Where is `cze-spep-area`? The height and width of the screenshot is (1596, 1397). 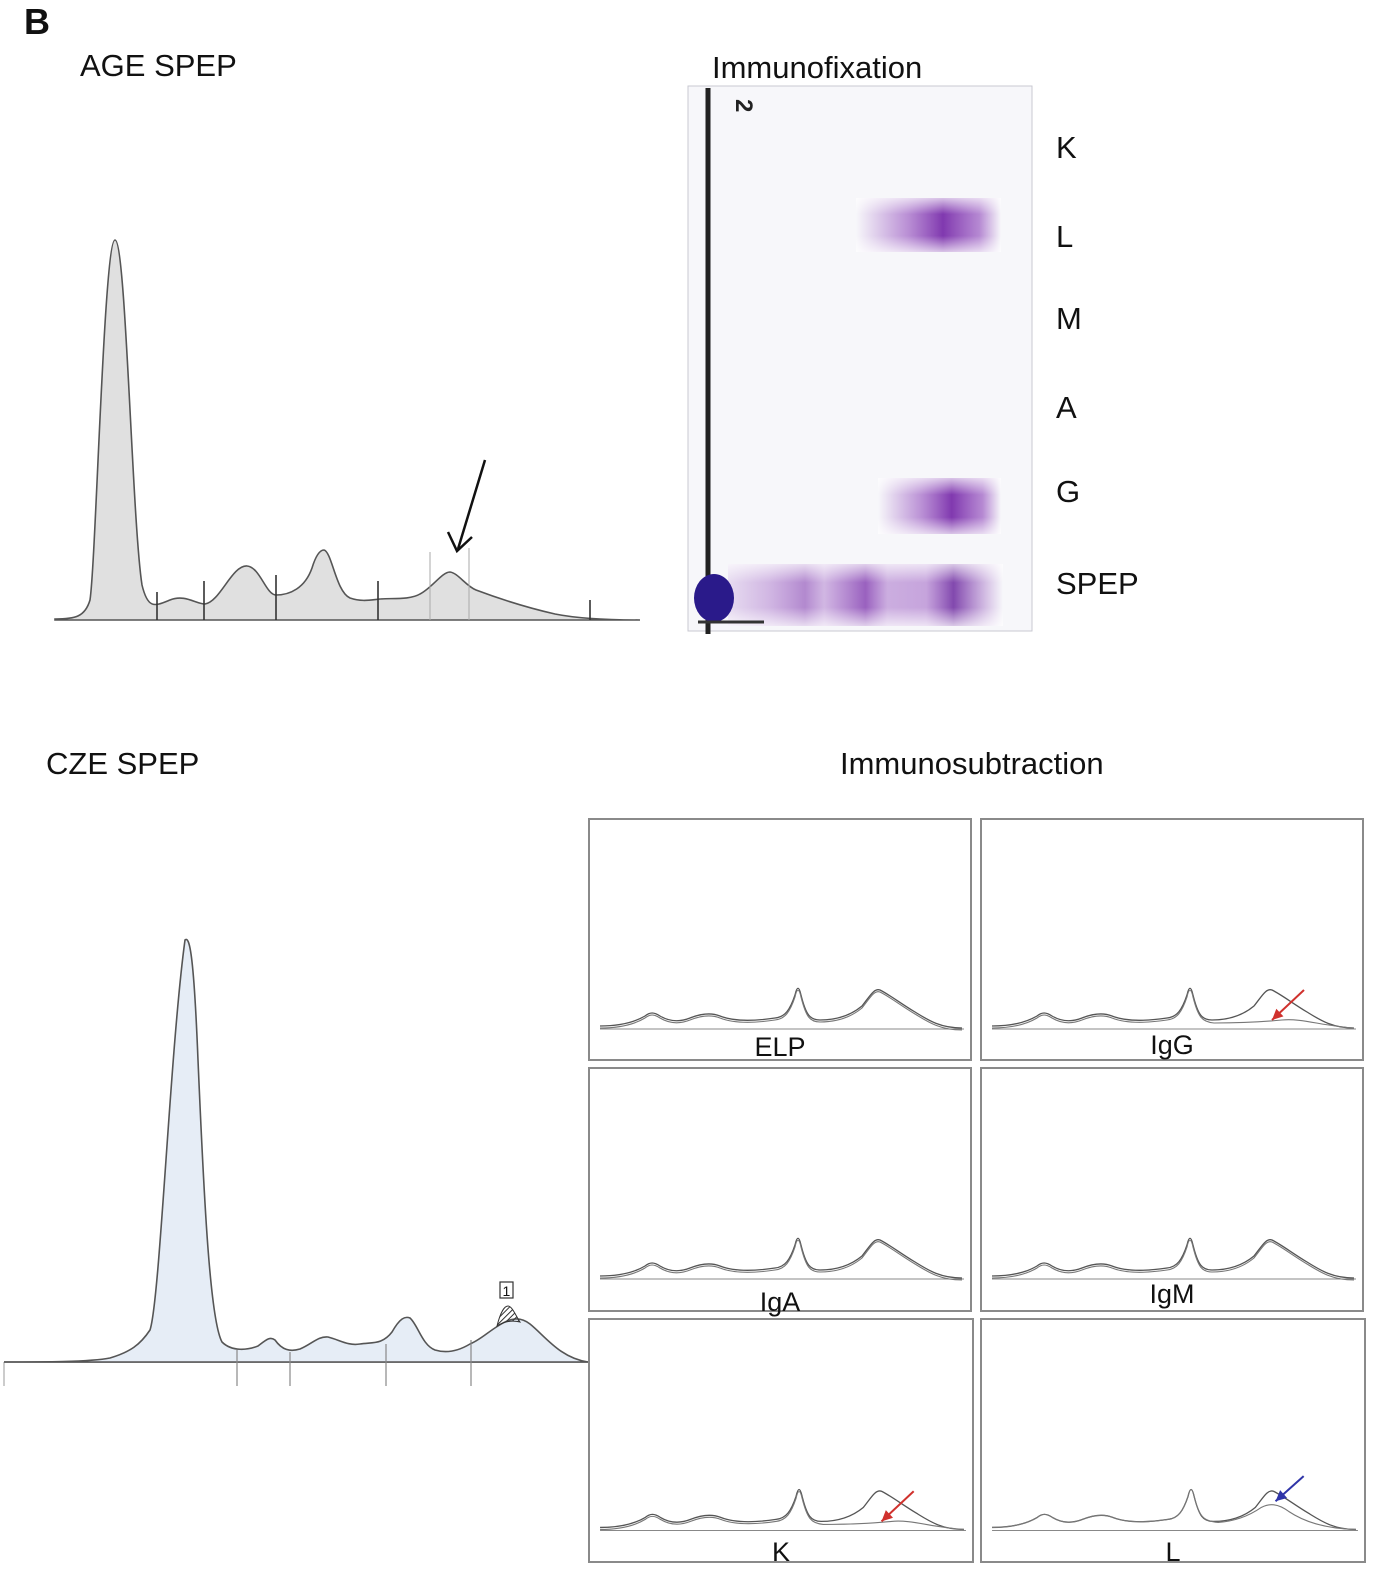 cze-spep-area is located at coordinates (296, 1150).